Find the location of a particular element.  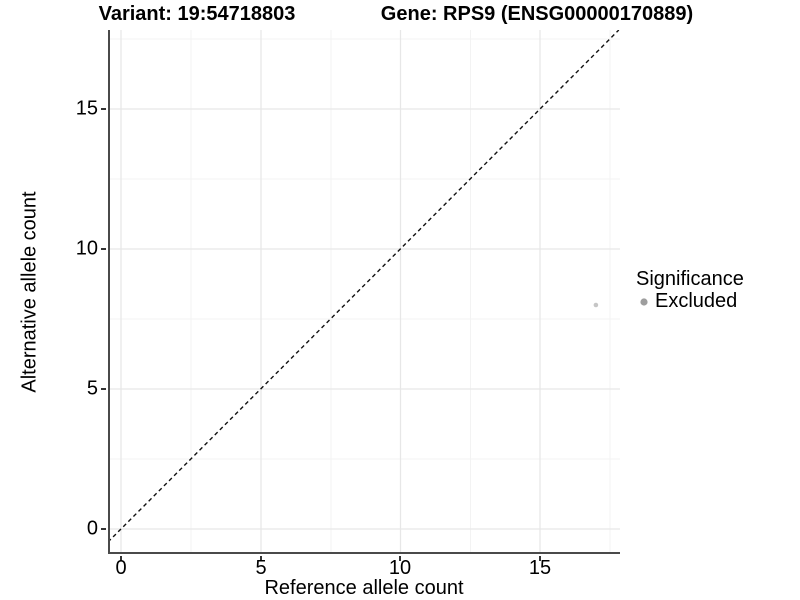

legend-item-excluded: Excluded is located at coordinates (690, 301).